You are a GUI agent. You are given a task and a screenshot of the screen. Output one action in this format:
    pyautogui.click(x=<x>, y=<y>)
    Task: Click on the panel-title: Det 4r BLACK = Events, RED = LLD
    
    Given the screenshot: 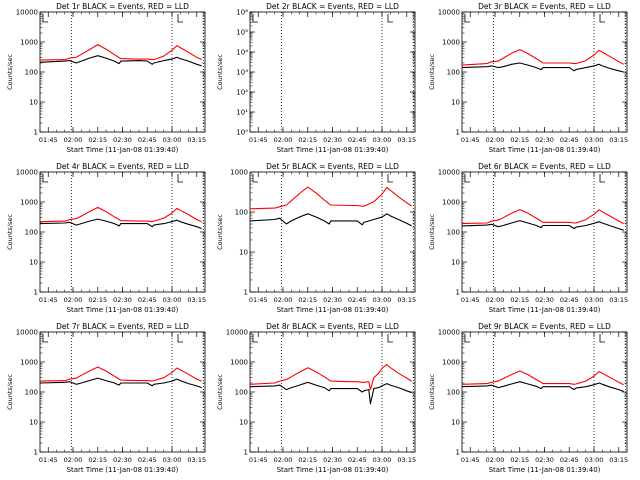 What is the action you would take?
    pyautogui.click(x=122, y=166)
    